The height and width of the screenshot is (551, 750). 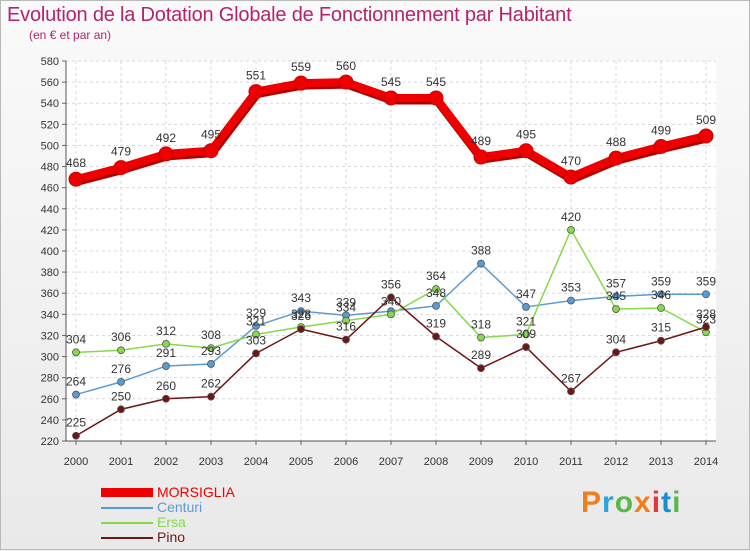 I want to click on y-tick-label: 400, so click(x=50, y=252).